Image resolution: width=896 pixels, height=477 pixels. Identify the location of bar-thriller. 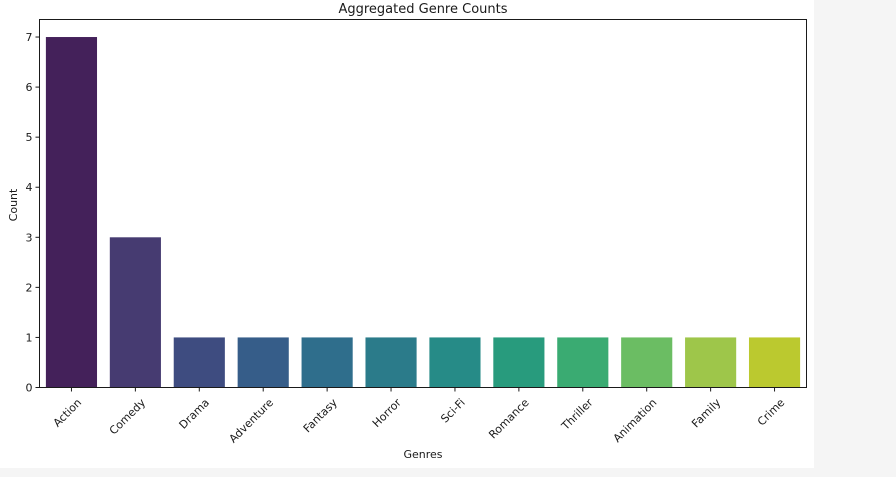
(583, 362).